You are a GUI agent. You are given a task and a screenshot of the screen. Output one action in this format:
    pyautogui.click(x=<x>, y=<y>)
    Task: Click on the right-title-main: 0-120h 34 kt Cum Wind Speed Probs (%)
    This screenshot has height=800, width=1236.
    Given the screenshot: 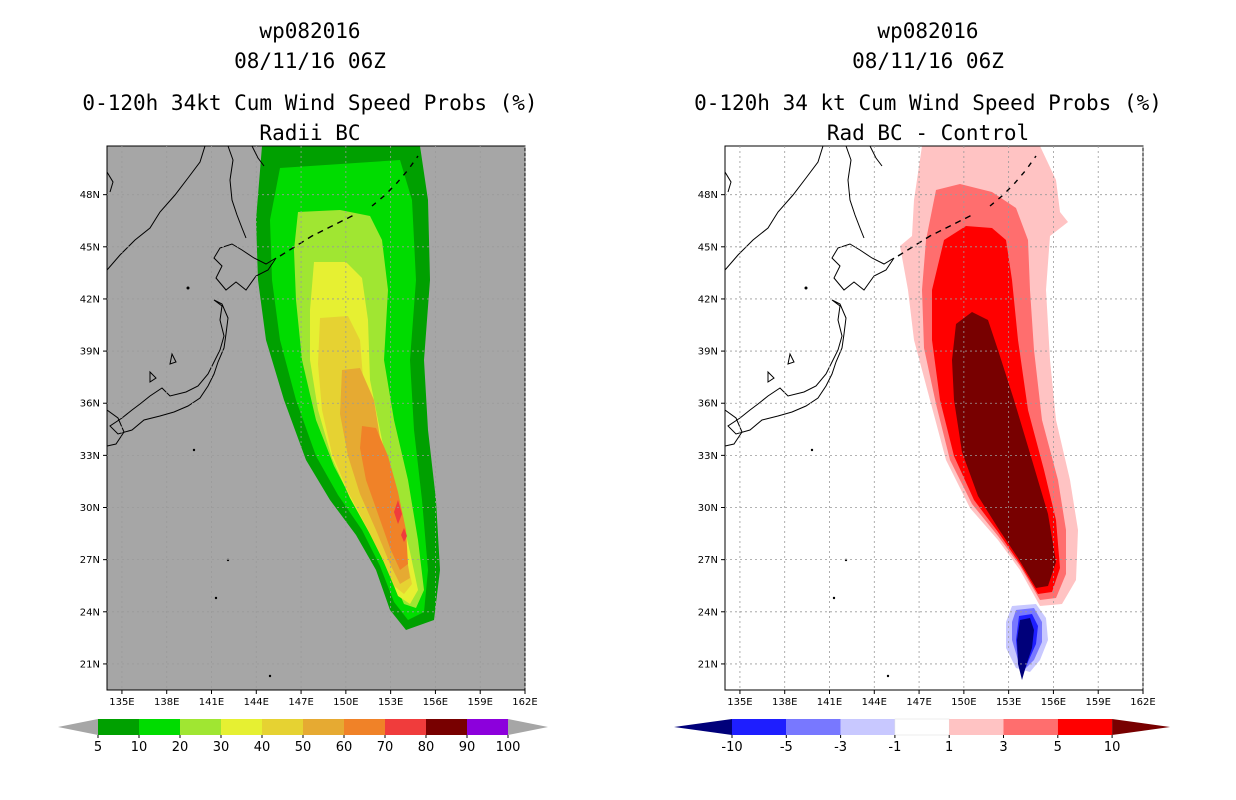 What is the action you would take?
    pyautogui.click(x=928, y=103)
    